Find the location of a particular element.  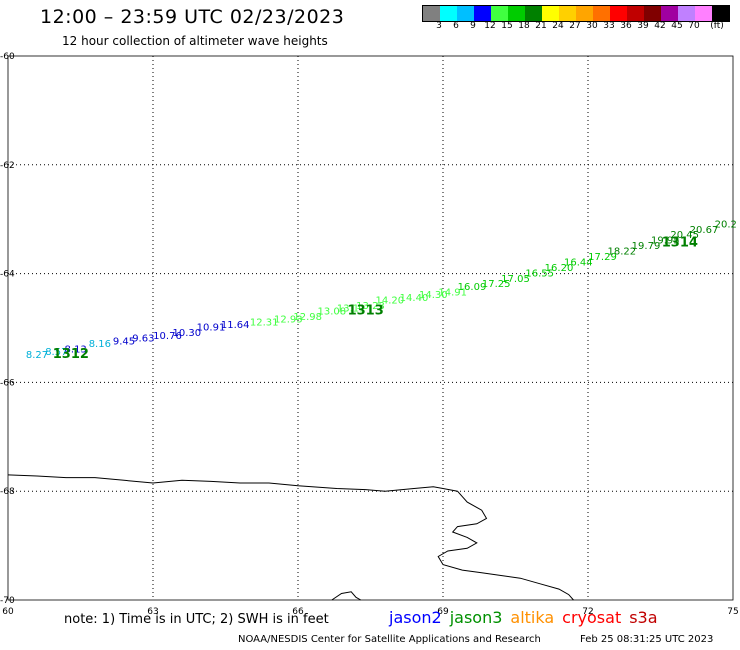

wave-height-label: 20.2 is located at coordinates (726, 224).